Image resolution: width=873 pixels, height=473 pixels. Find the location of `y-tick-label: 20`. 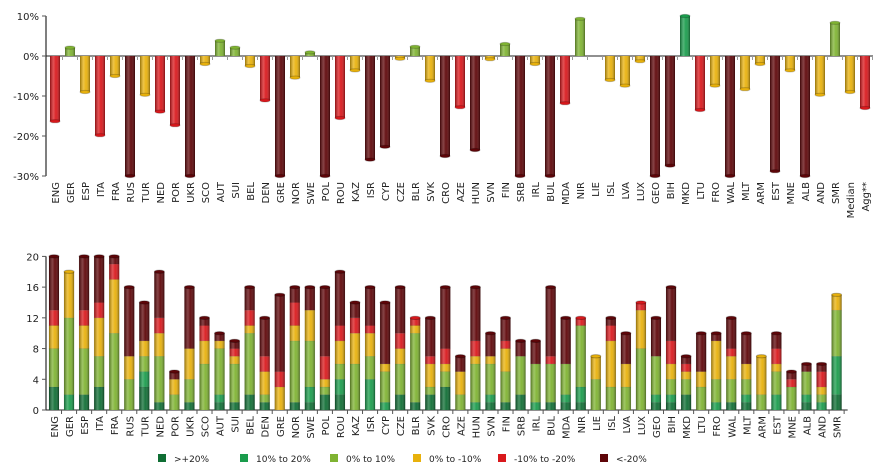

y-tick-label: 20 is located at coordinates (32, 257).